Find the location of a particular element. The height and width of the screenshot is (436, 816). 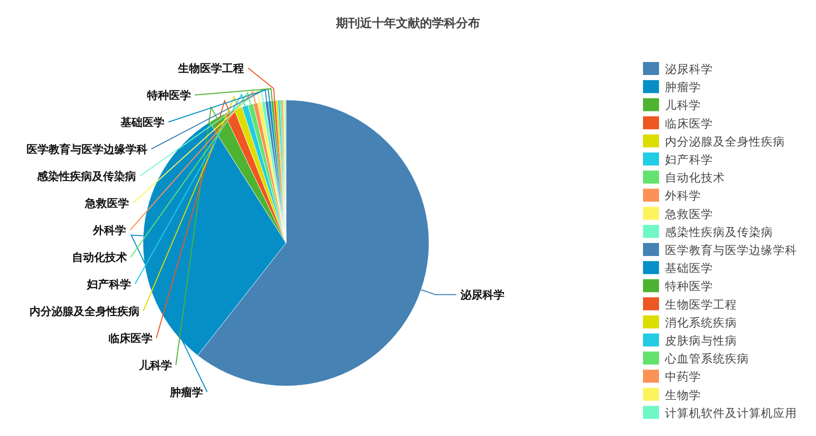

slice-label: 外科学 is located at coordinates (109, 230).